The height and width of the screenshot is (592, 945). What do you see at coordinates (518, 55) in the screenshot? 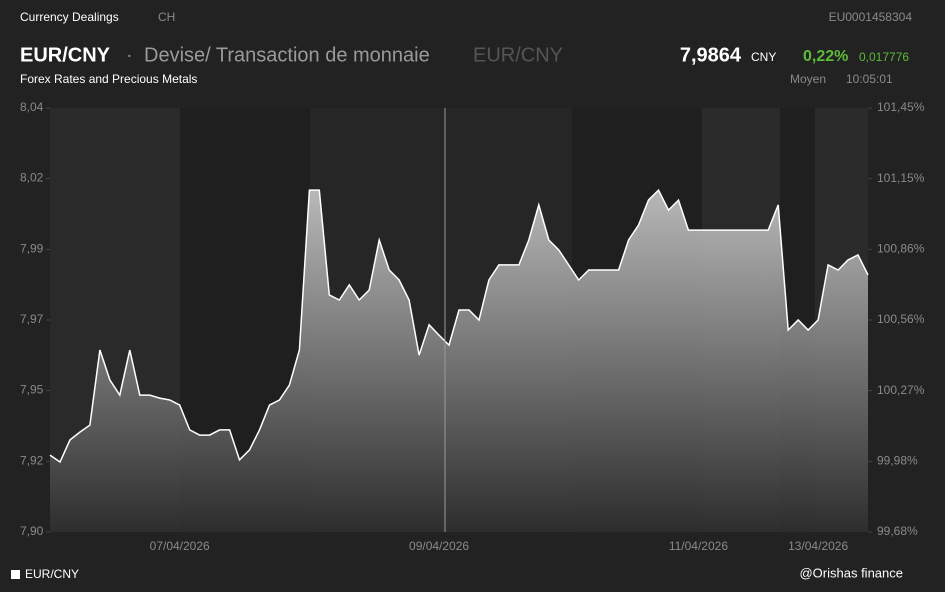
I see `pair: EUR/CNY` at bounding box center [518, 55].